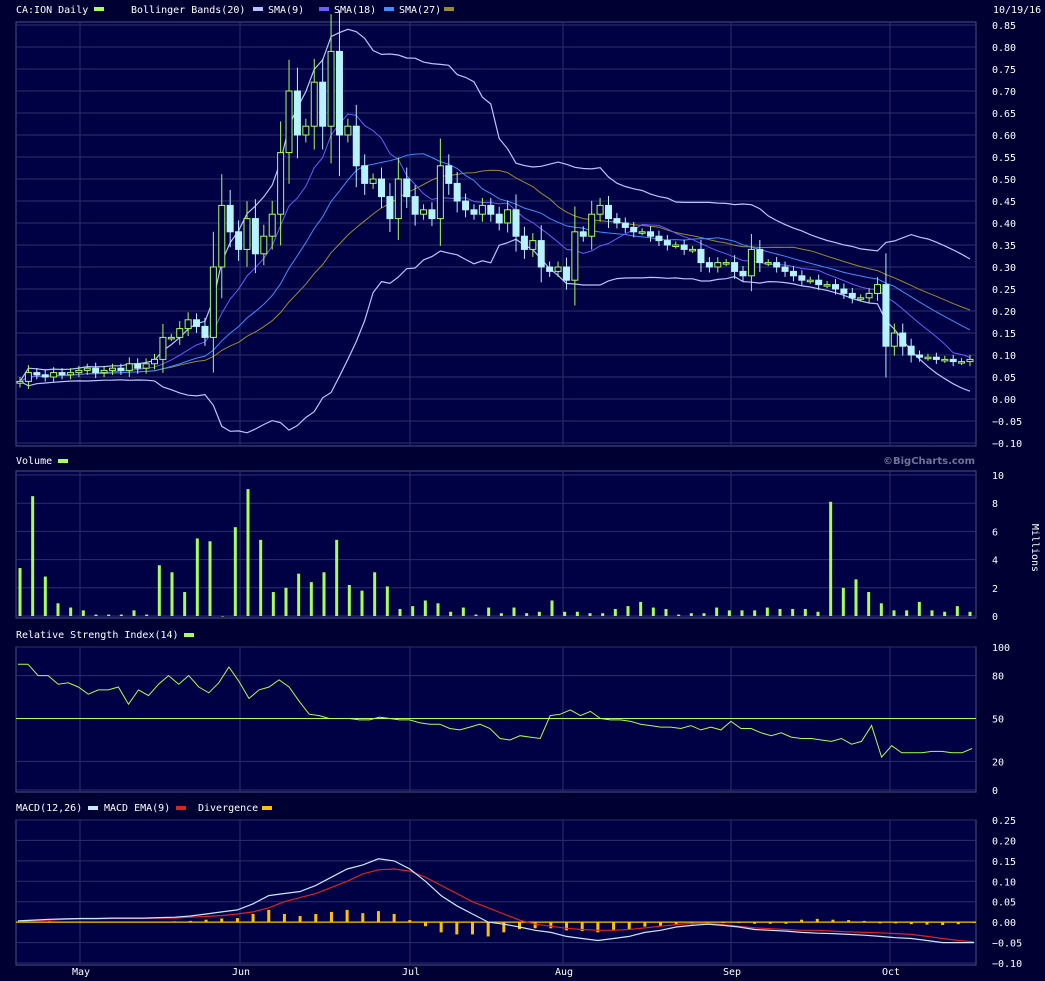 The width and height of the screenshot is (1045, 981). I want to click on price-tick-label: 0.70, so click(1004, 92).